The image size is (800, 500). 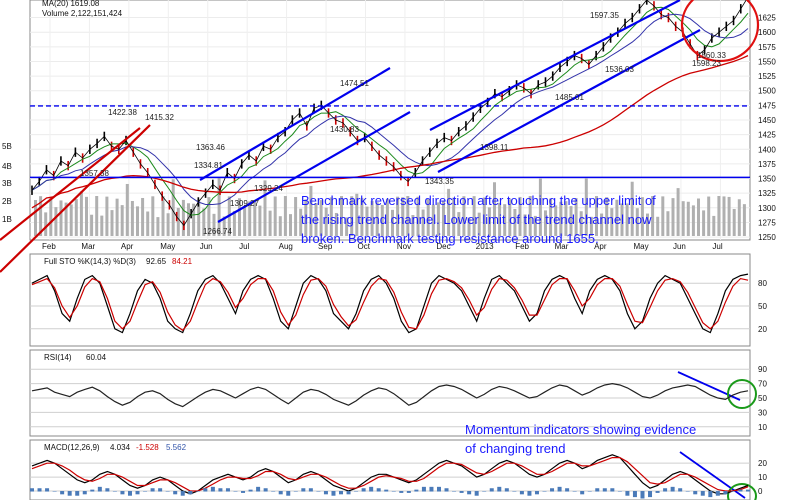 What do you see at coordinates (96, 357) in the screenshot?
I see `rsi-value: 60.04` at bounding box center [96, 357].